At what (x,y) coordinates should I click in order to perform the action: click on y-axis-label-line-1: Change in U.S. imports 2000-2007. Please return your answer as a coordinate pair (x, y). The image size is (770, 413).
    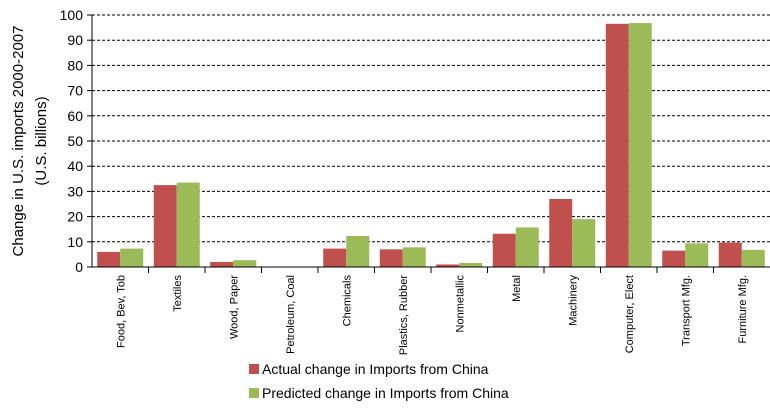
    Looking at the image, I should click on (18, 141).